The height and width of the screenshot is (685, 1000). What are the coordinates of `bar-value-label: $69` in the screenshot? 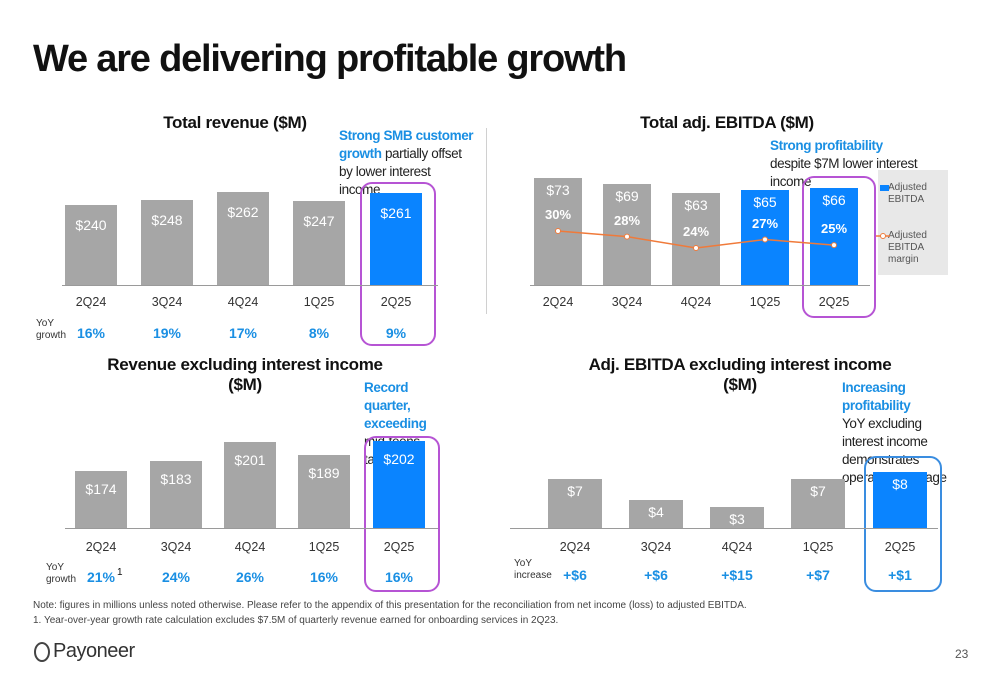 It's located at (627, 195).